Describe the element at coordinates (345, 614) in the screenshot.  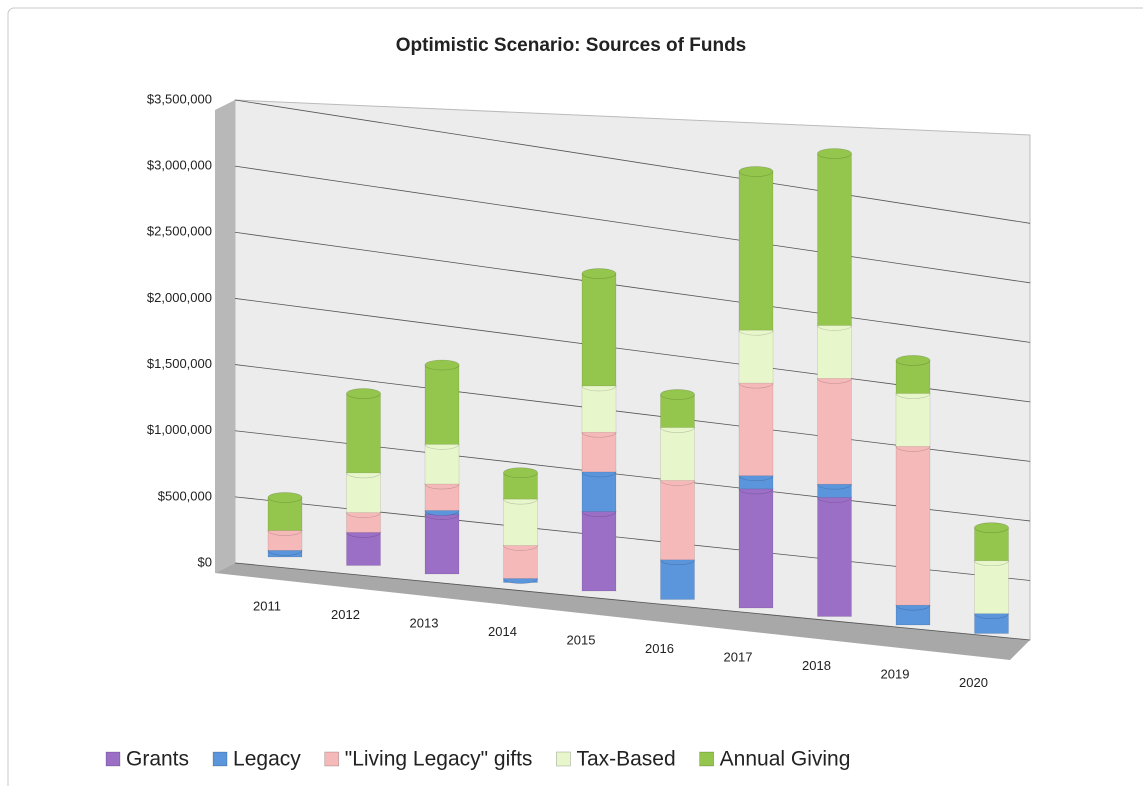
I see `x-tick-label: 2012` at that location.